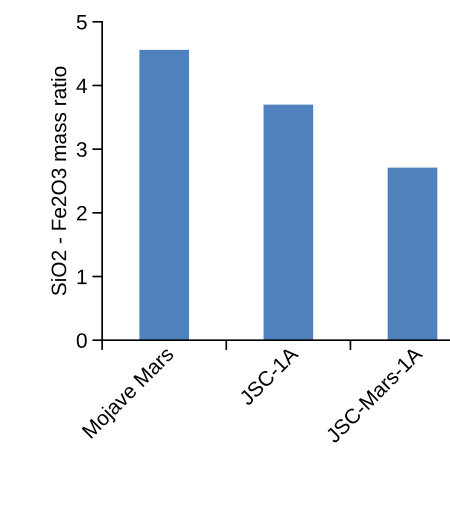 The image size is (450, 507). What do you see at coordinates (82, 213) in the screenshot?
I see `y-tick-label: 2` at bounding box center [82, 213].